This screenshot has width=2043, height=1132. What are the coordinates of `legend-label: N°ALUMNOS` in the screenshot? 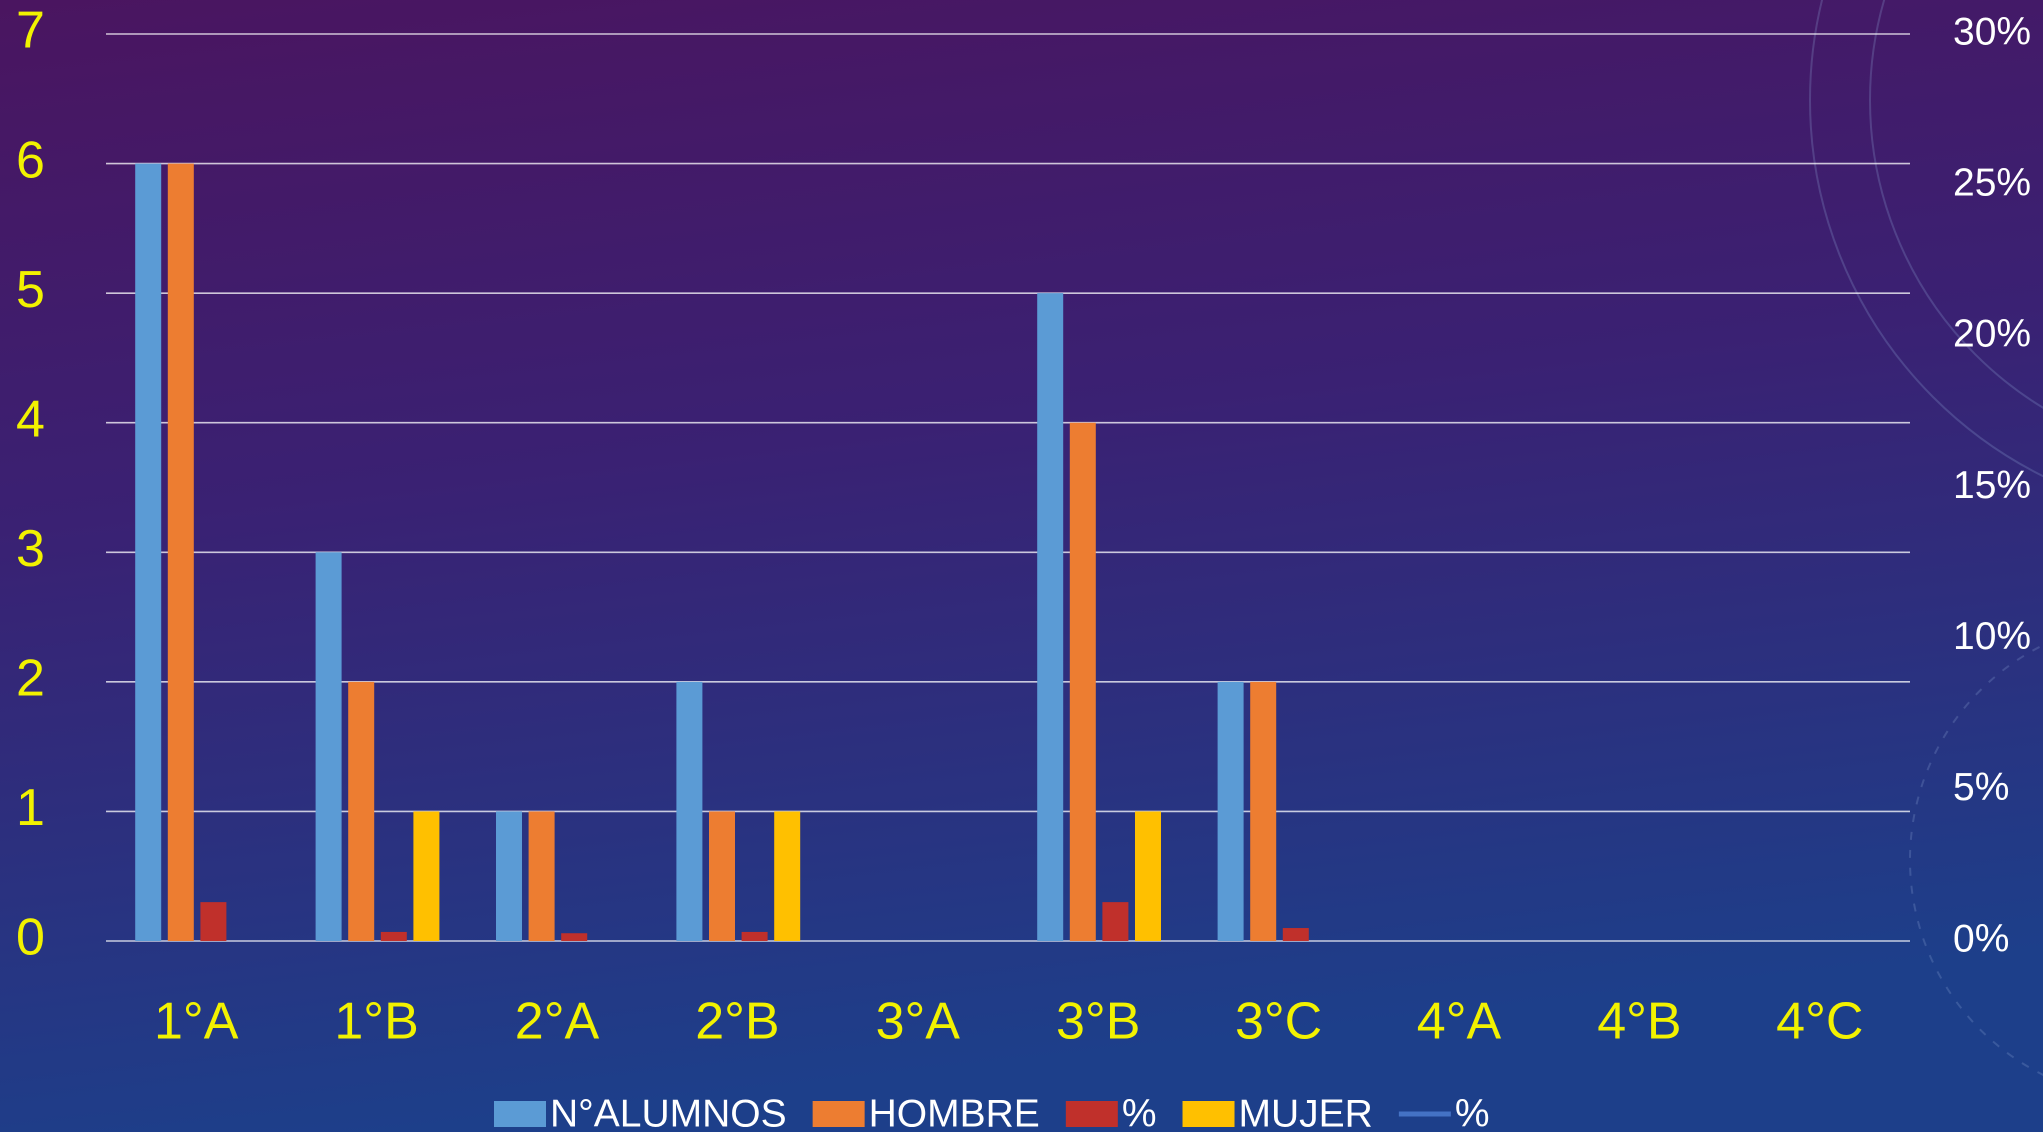 It's located at (668, 1112).